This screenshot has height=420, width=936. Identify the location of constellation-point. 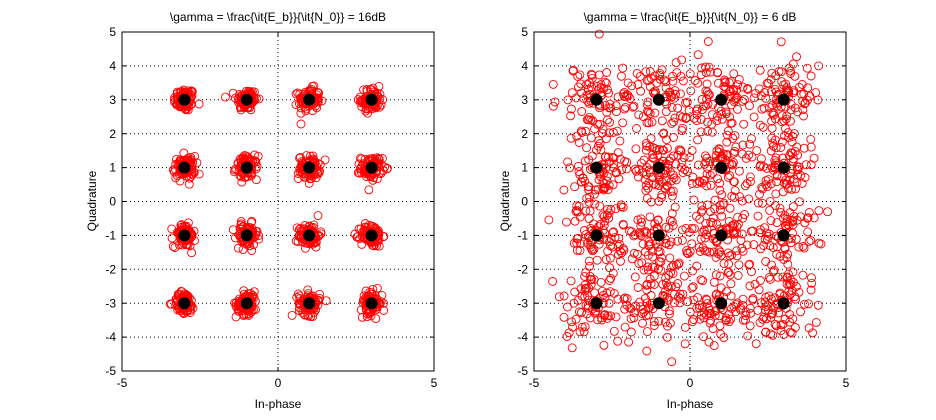
(783, 167).